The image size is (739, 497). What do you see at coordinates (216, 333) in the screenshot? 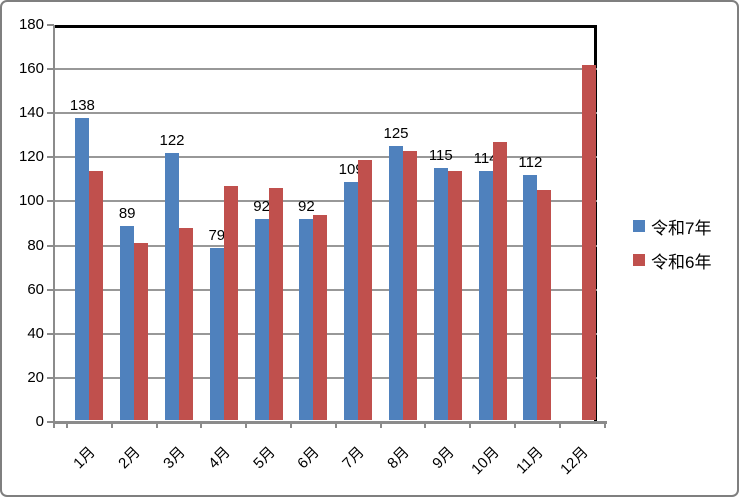
I see `bar-series1-4月` at bounding box center [216, 333].